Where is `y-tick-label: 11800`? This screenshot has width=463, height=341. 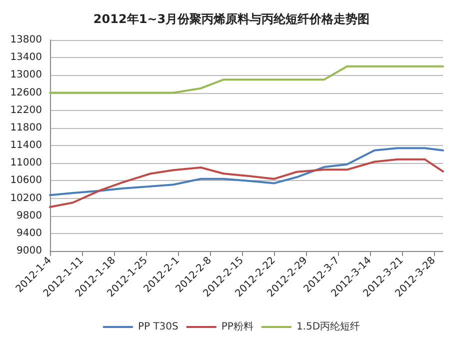
y-tick-label: 11800 is located at coordinates (26, 128).